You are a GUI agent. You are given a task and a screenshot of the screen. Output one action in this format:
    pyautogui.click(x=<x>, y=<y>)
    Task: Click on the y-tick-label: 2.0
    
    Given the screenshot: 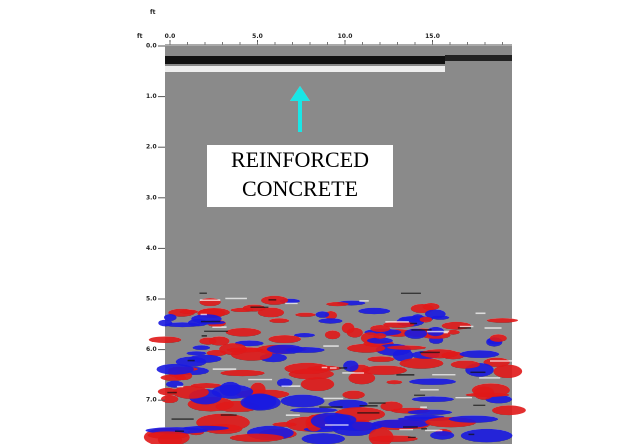 What is the action you would take?
    pyautogui.click(x=151, y=147)
    